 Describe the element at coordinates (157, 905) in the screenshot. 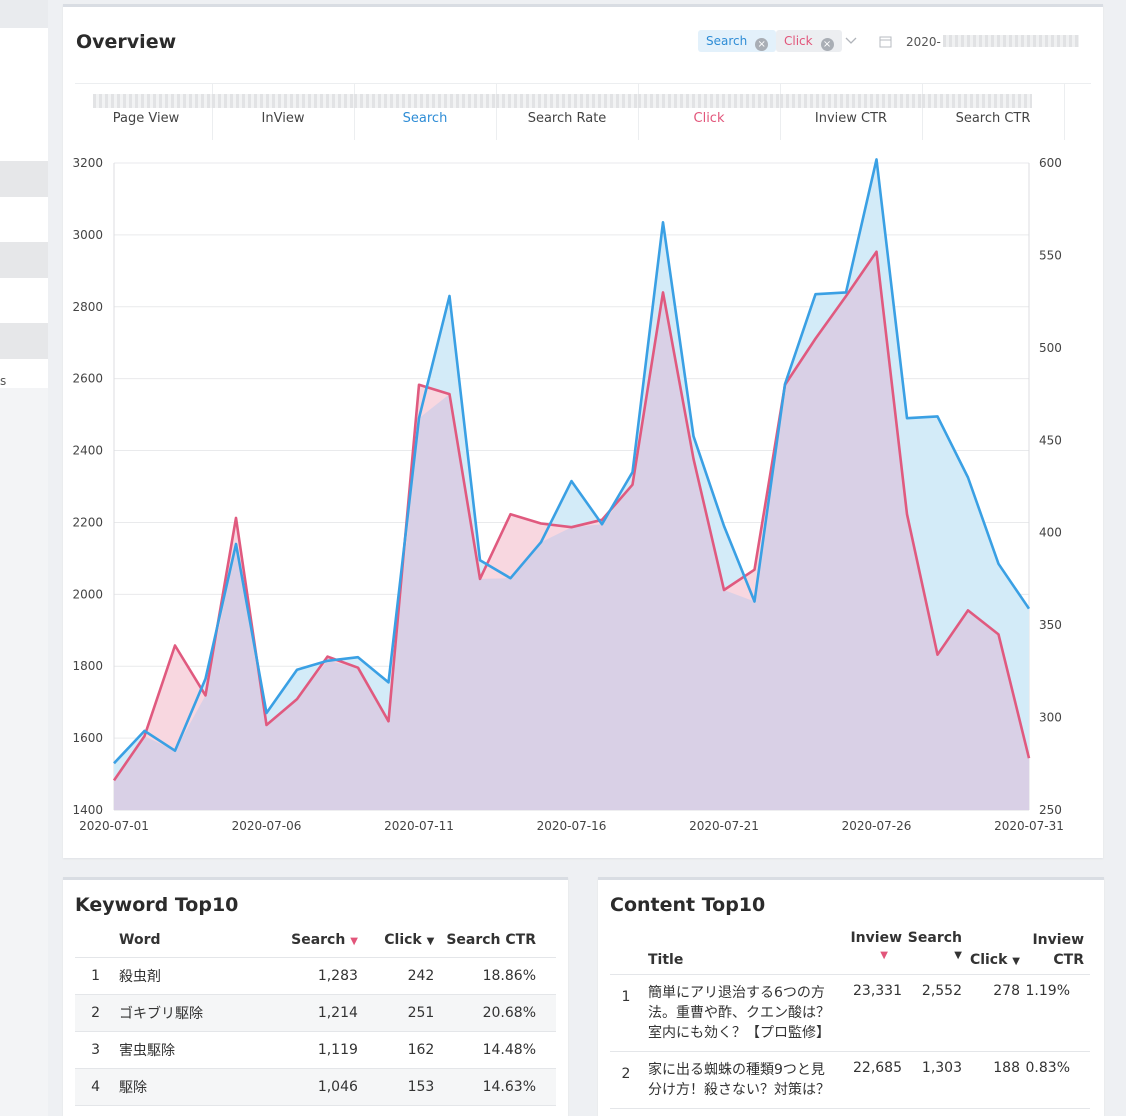

I see `keyword-title: Keyword Top10` at that location.